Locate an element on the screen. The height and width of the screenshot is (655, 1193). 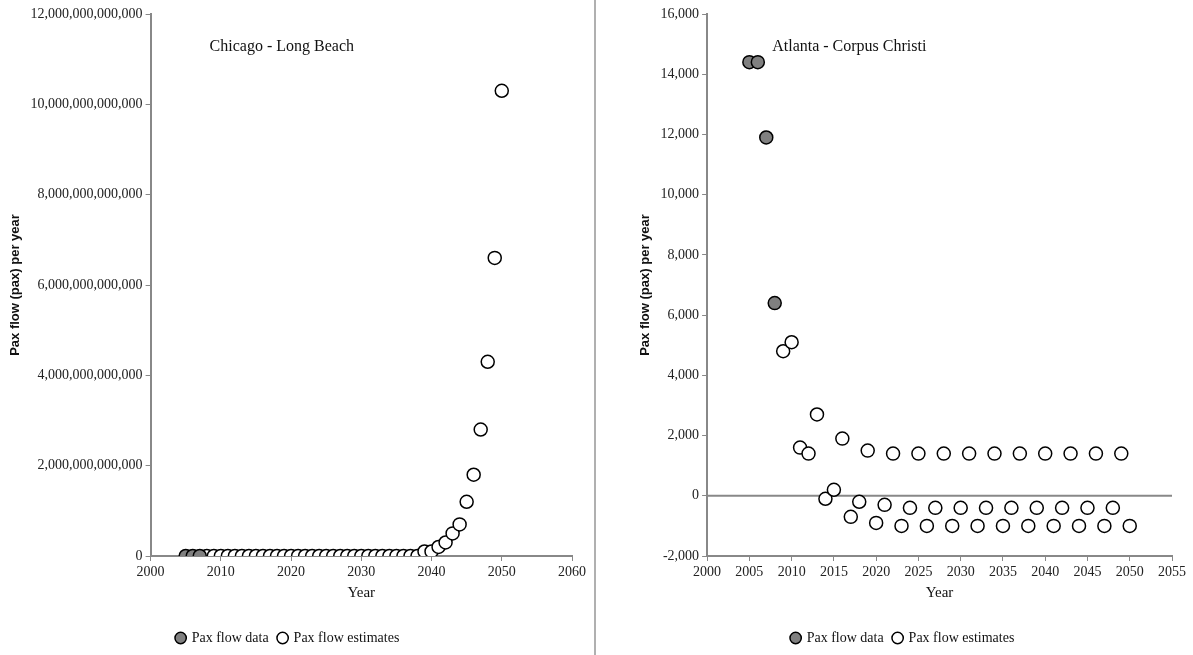
x-tick-label: 2015 is located at coordinates (833, 572).